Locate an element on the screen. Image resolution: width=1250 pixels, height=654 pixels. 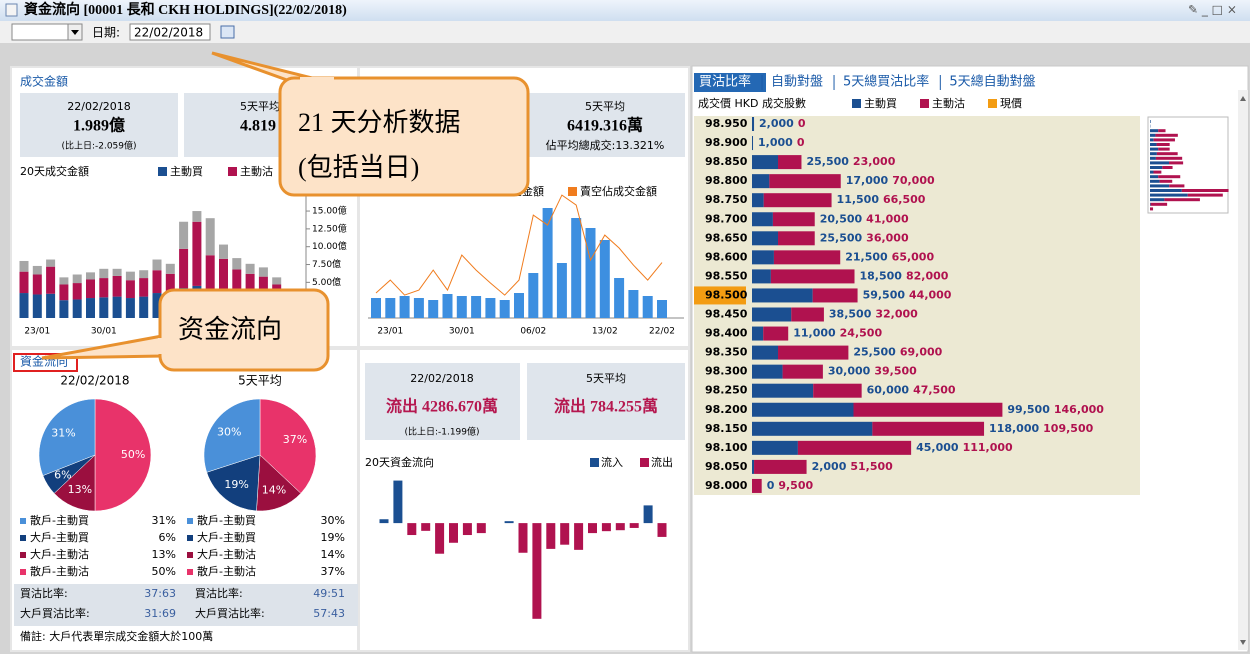
pie-label: 37% is located at coordinates (295, 439).